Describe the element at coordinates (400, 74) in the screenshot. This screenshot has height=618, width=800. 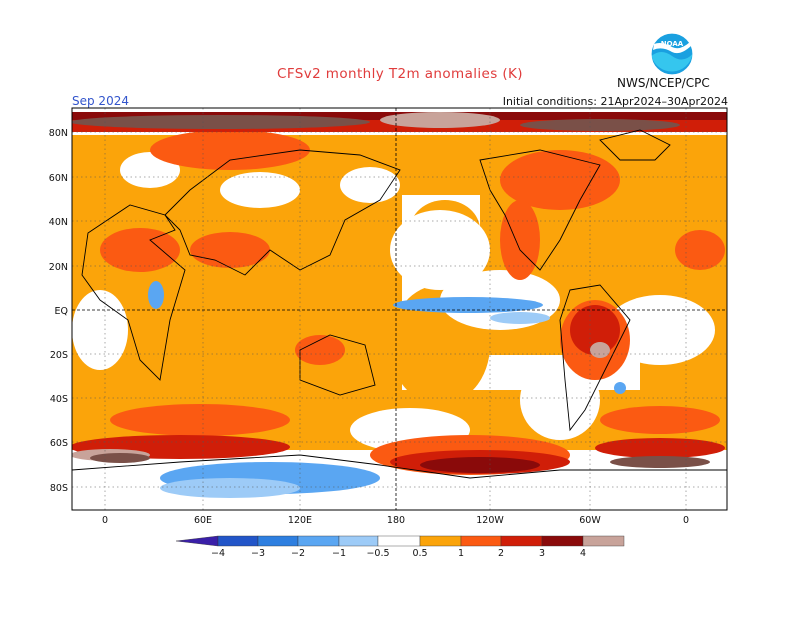
I see `map-title: CFSv2 monthly T2m anomalies (K)` at that location.